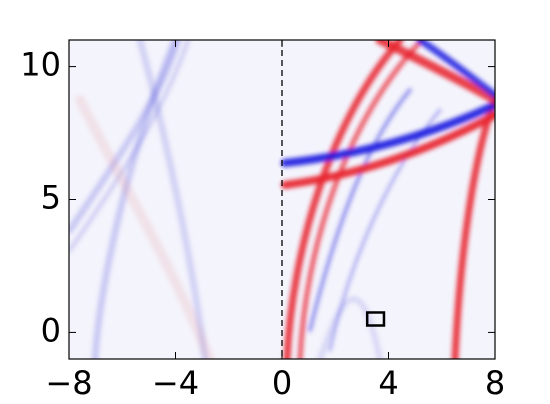  Describe the element at coordinates (375, 319) in the screenshot. I see `marker-box` at that location.